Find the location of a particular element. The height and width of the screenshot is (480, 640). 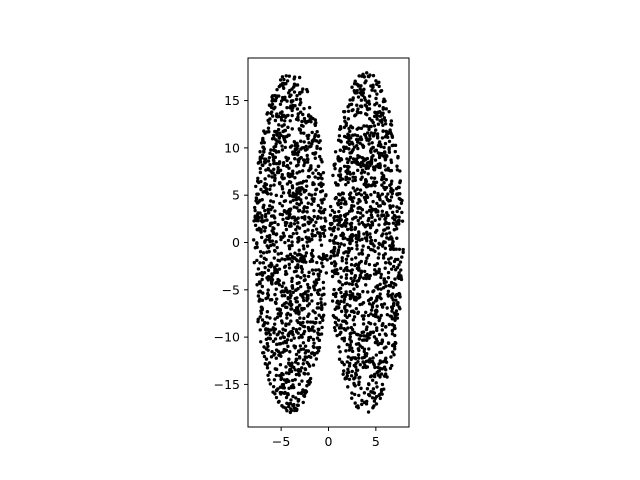

y-tick-label: −10 is located at coordinates (227, 337).